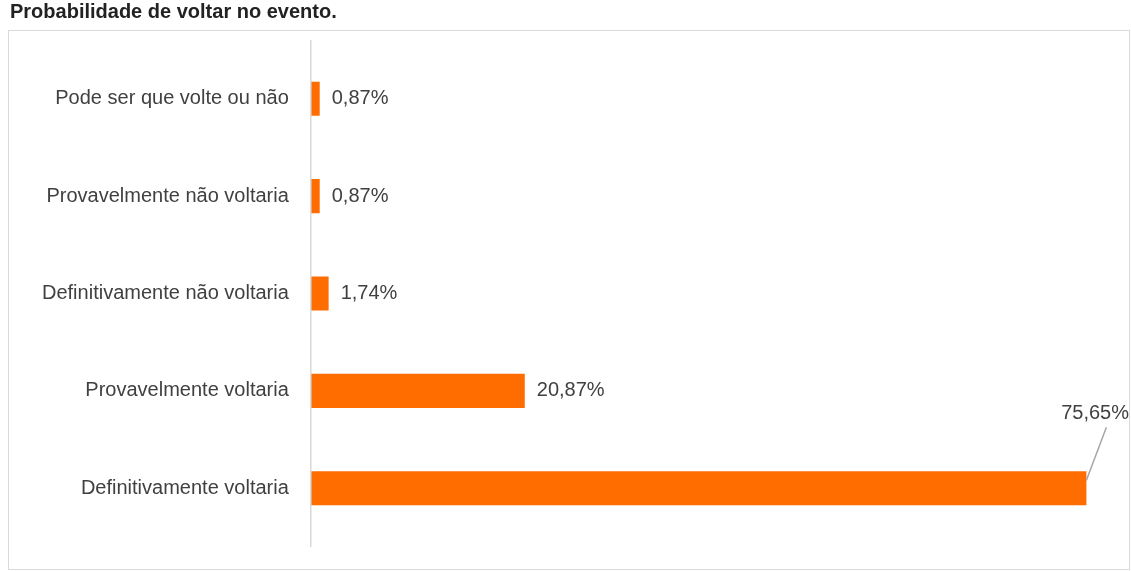 This screenshot has height=571, width=1131. Describe the element at coordinates (1095, 411) in the screenshot. I see `data-label: 75,65%` at that location.